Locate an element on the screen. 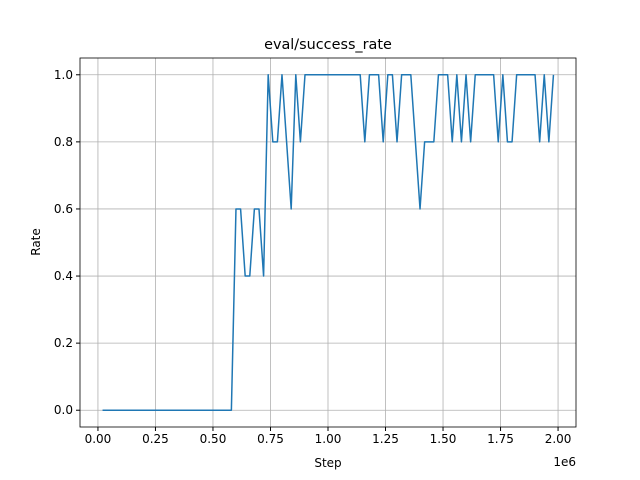 This screenshot has height=480, width=640. y-tick-label: 0.2 is located at coordinates (63, 343).